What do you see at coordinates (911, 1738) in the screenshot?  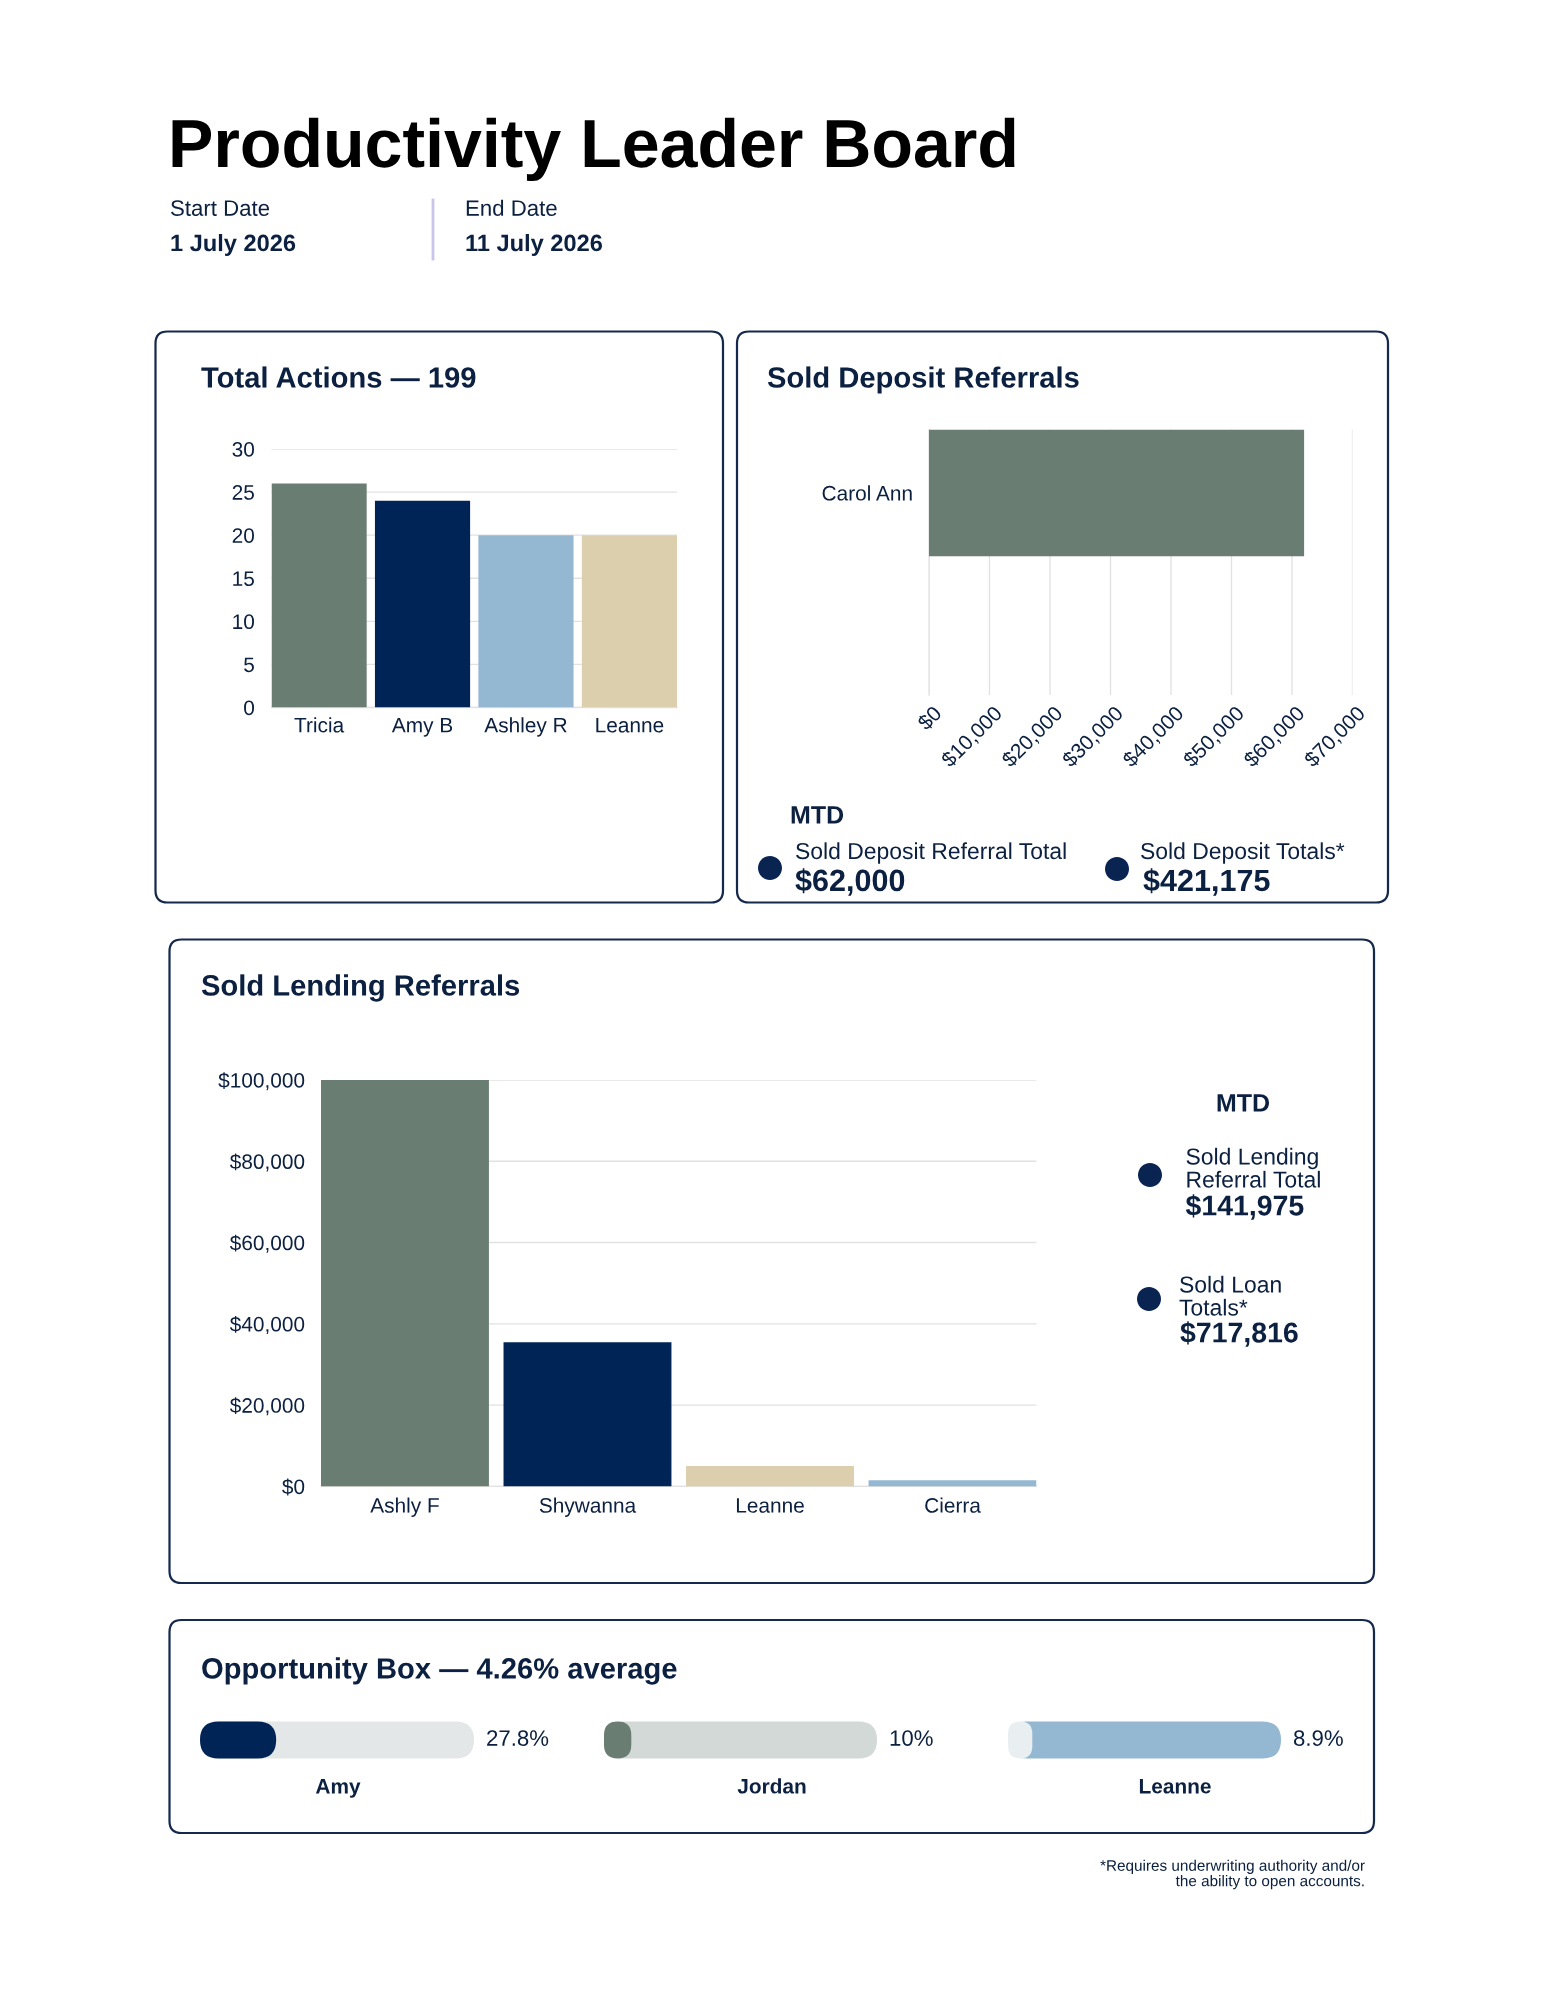 I see `data-label: 10%` at bounding box center [911, 1738].